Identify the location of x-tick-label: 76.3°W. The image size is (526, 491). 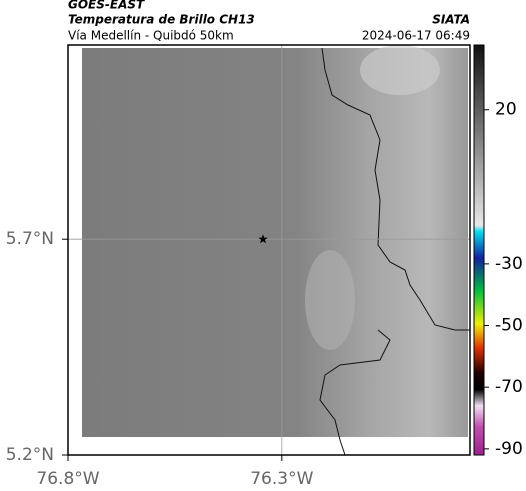
(281, 479).